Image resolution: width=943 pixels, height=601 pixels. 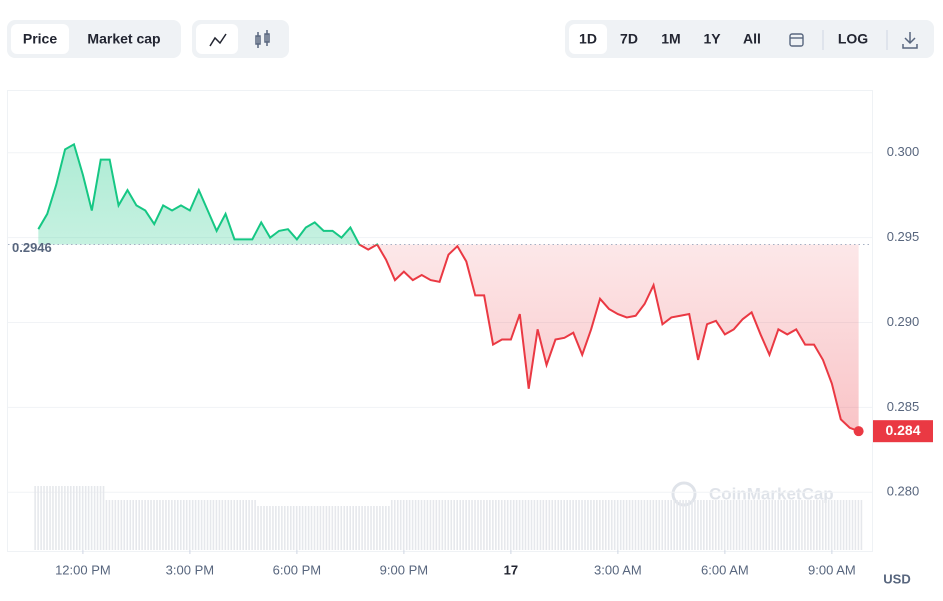 I want to click on x-tick-label: 3:00 PM, so click(x=190, y=569).